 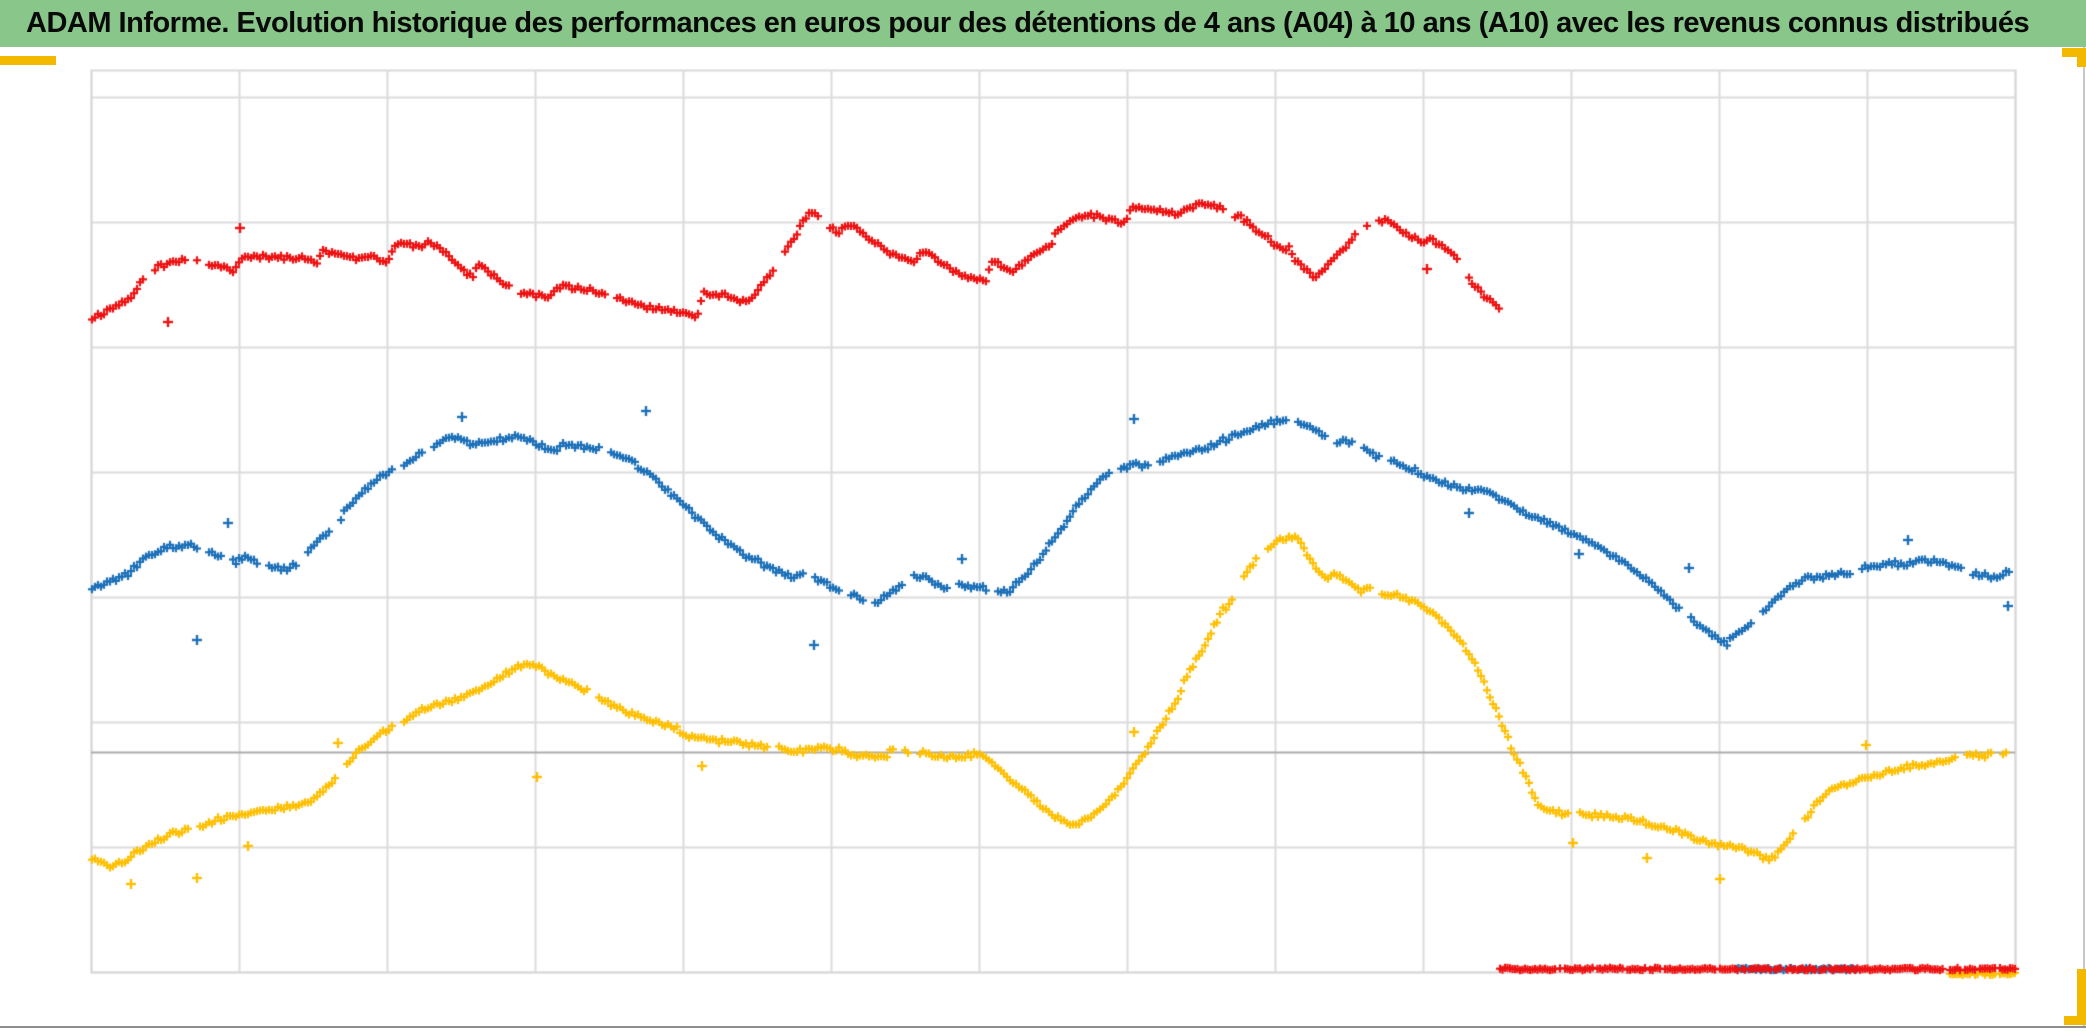 What do you see at coordinates (2081, 57) in the screenshot?
I see `selection-corner-top-right-vertical` at bounding box center [2081, 57].